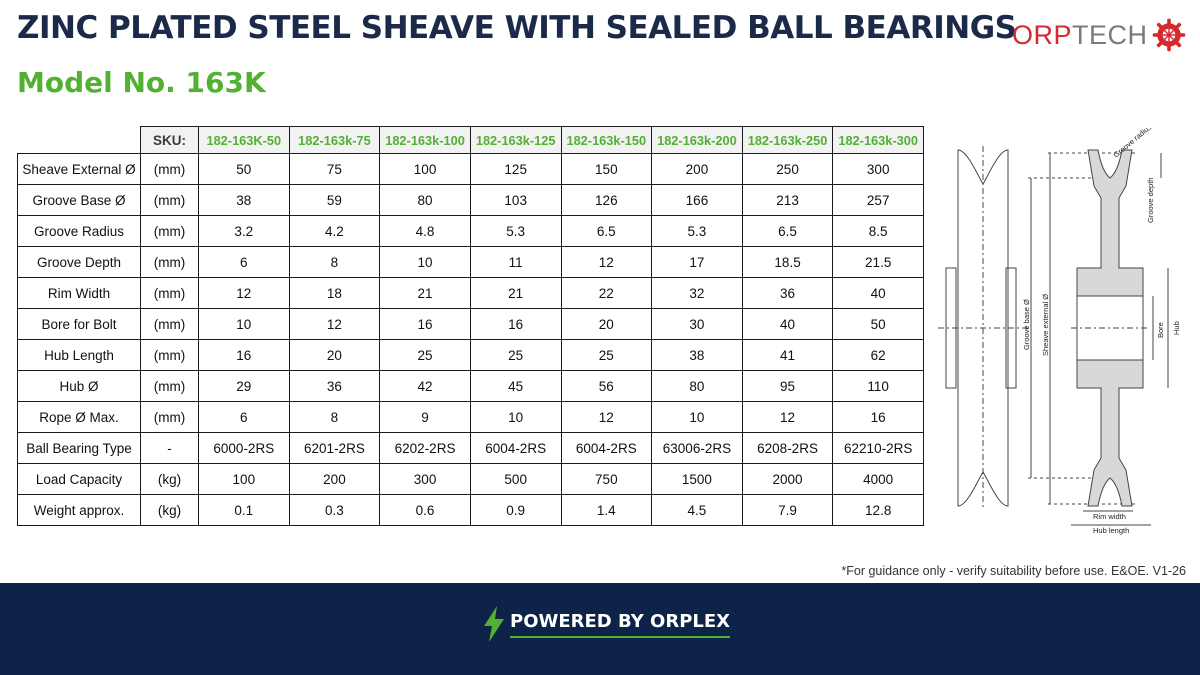 Image resolution: width=1200 pixels, height=675 pixels. Describe the element at coordinates (515, 510) in the screenshot. I see `table-cell: 0.9` at that location.